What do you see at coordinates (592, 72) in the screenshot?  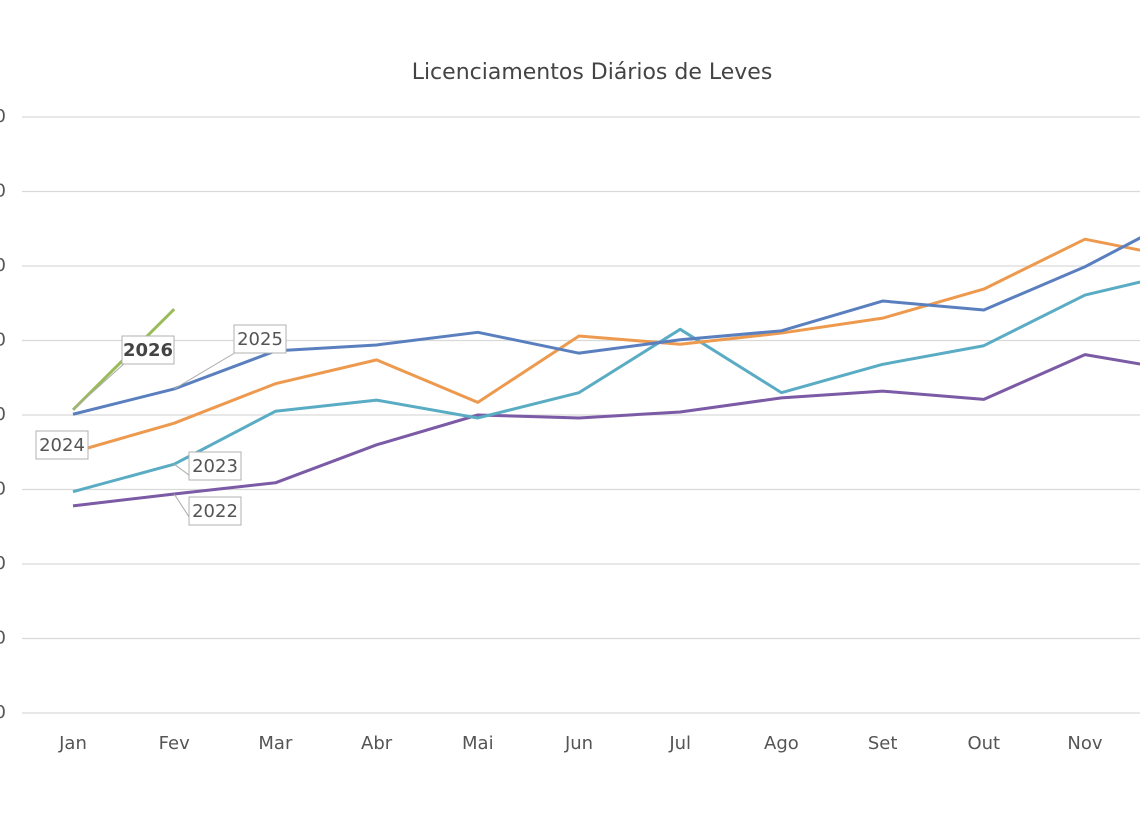 I see `chart-title: Licenciamentos Diários de Leves` at bounding box center [592, 72].